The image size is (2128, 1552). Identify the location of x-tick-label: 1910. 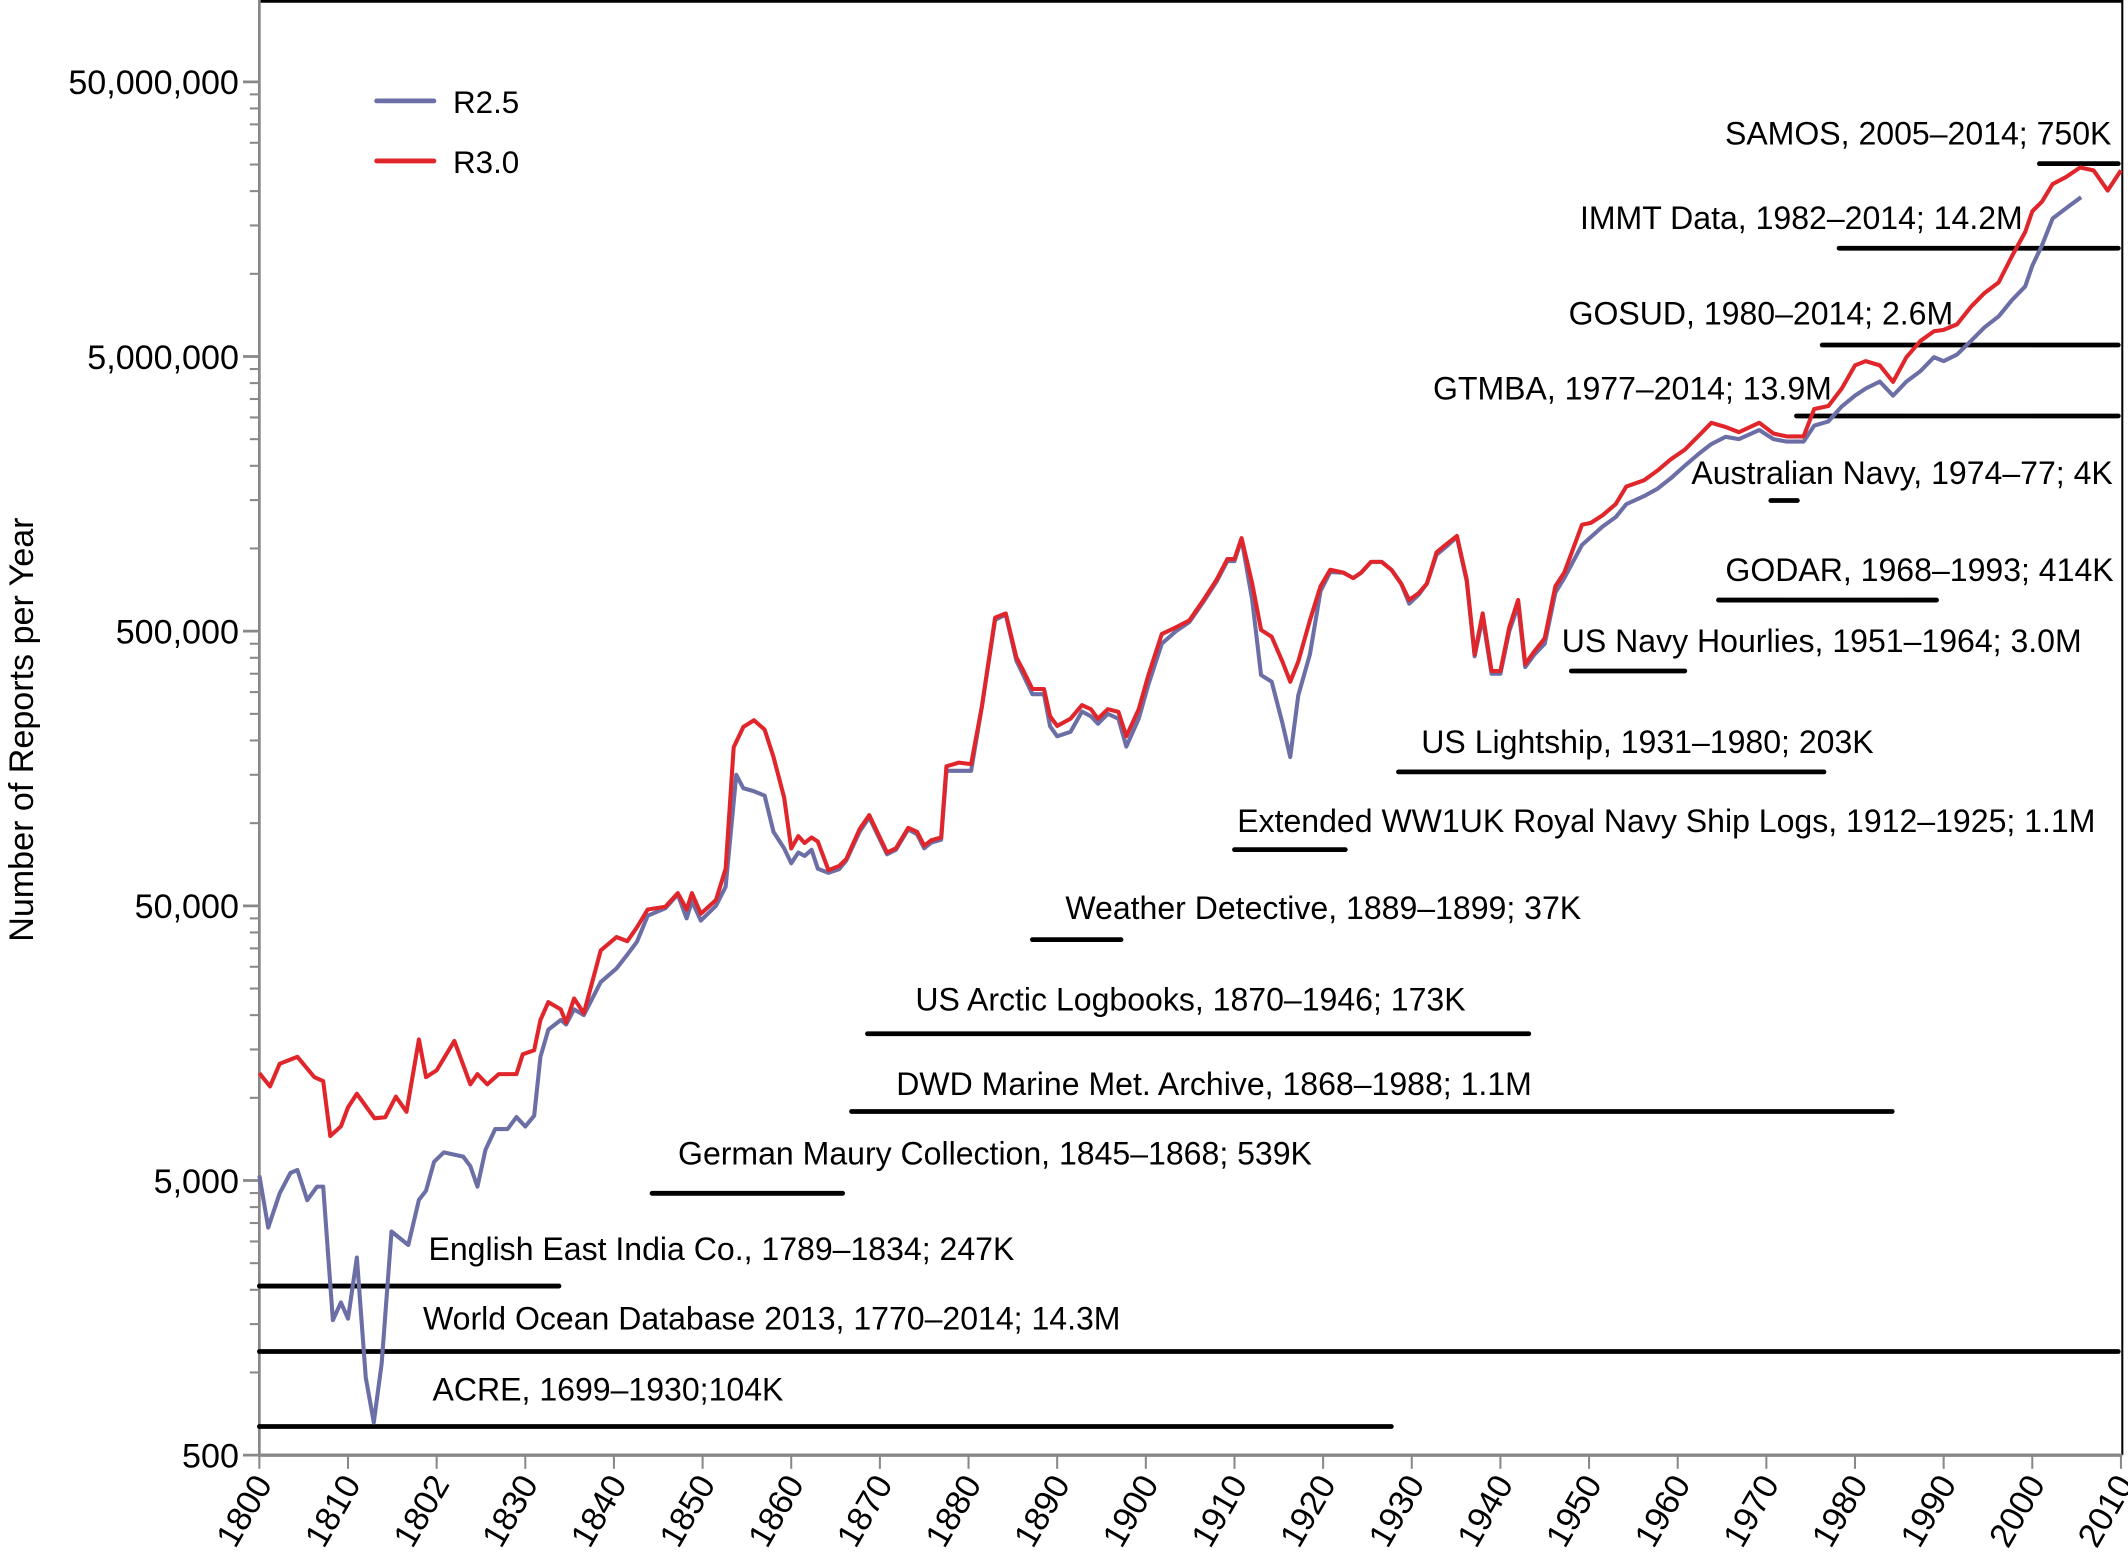
(1219, 1510).